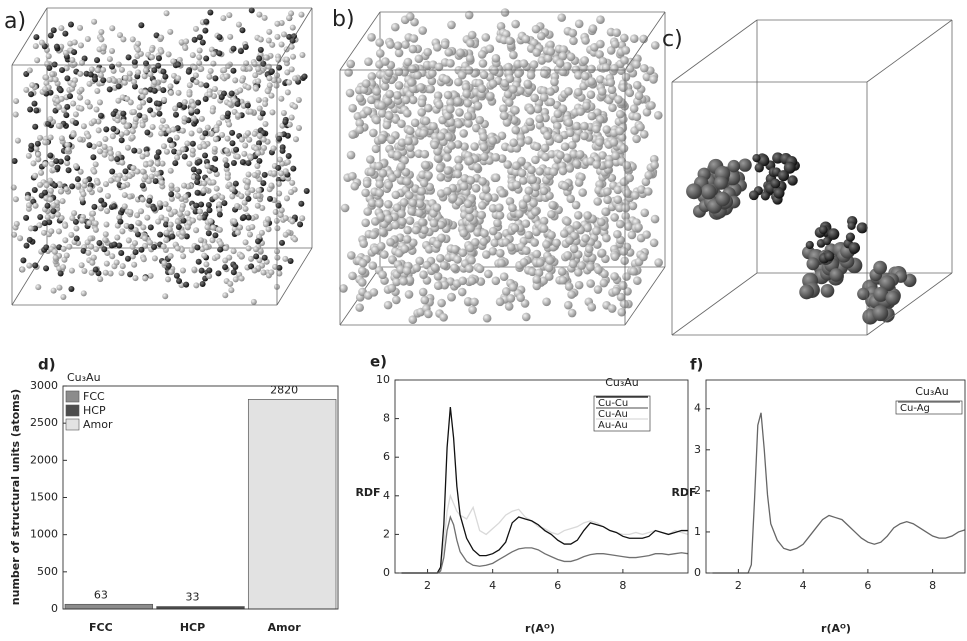 The height and width of the screenshot is (641, 967). Describe the element at coordinates (367, 492) in the screenshot. I see `y-axis-label: RDF` at that location.